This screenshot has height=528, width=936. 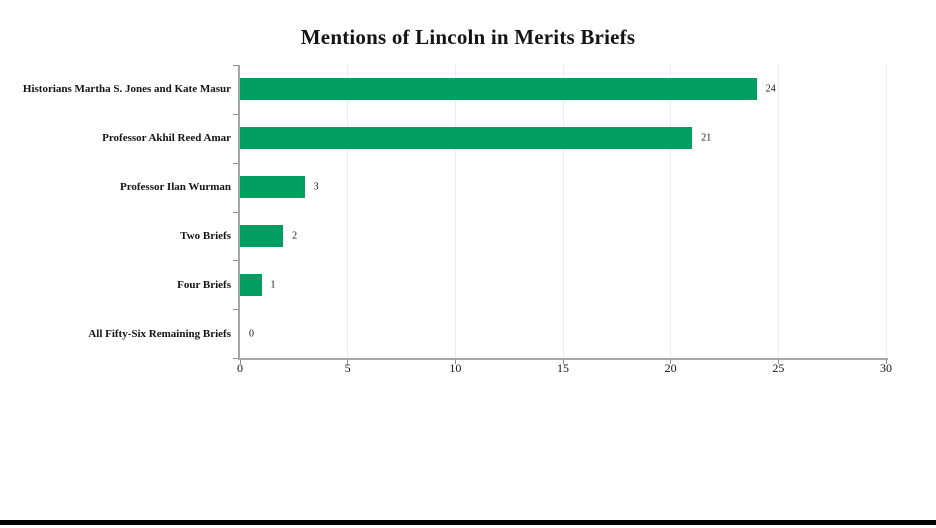 What do you see at coordinates (468, 522) in the screenshot?
I see `bottom-divider` at bounding box center [468, 522].